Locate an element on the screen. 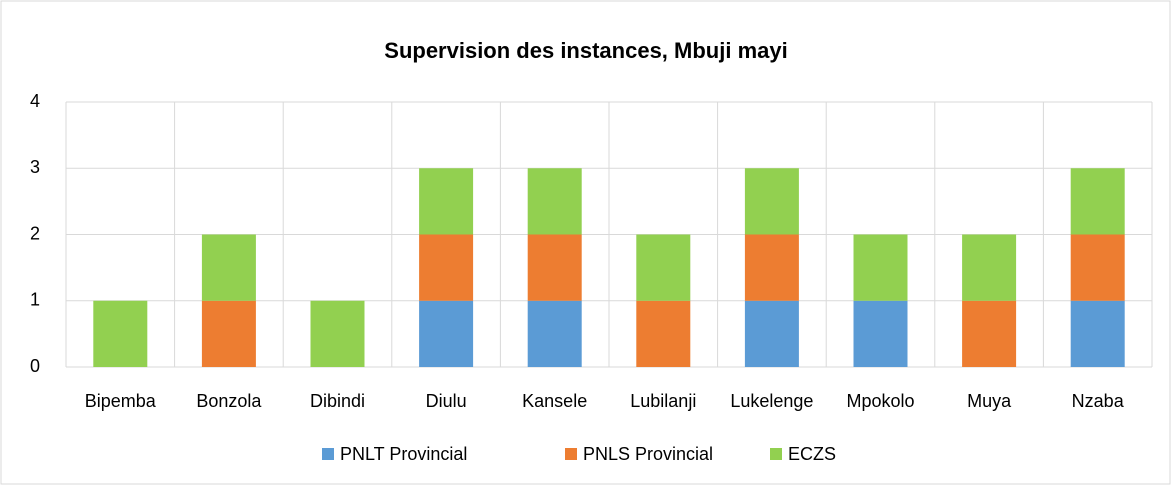  legend-label: PNLT Provincial is located at coordinates (403, 454).